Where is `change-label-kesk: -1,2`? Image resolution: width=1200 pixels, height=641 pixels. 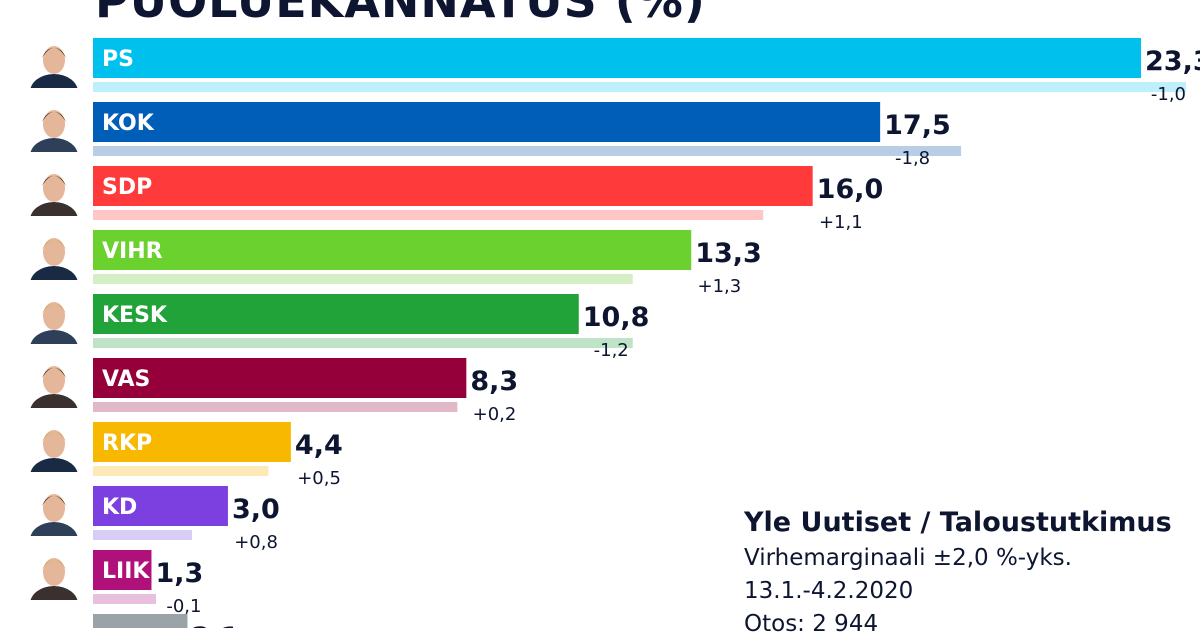 change-label-kesk: -1,2 is located at coordinates (611, 350).